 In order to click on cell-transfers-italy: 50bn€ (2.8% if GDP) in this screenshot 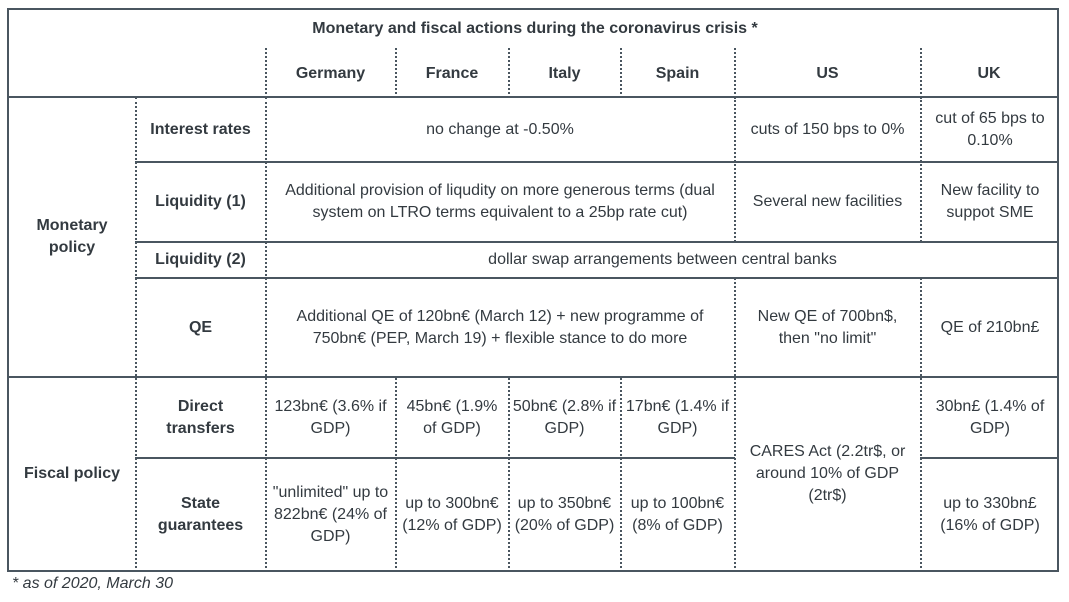, I will do `click(564, 417)`.